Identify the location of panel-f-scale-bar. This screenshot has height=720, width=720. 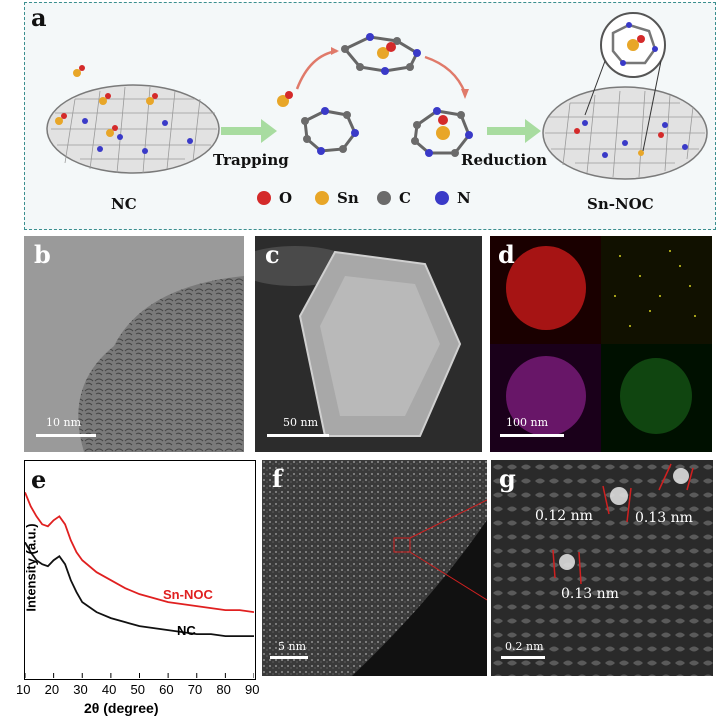
(289, 657).